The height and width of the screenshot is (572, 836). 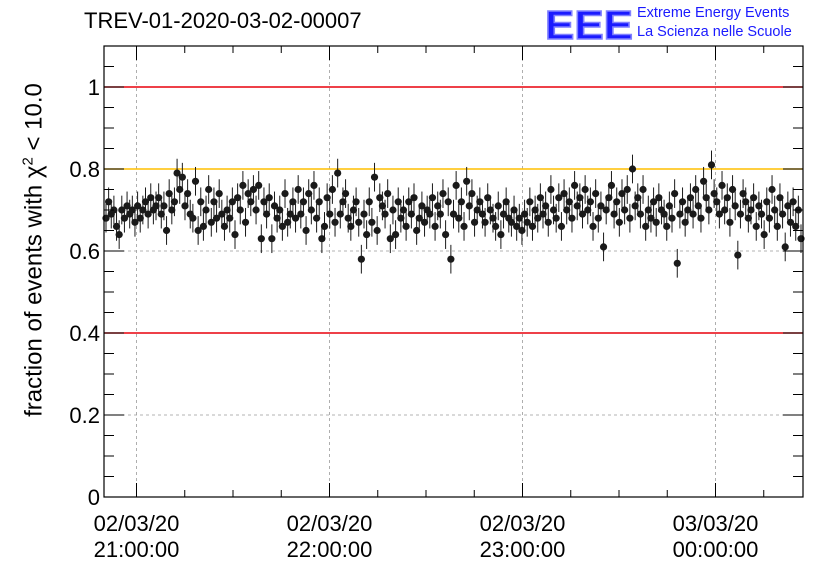 What do you see at coordinates (330, 549) in the screenshot?
I see `x-tick-label-time: 22:00:00` at bounding box center [330, 549].